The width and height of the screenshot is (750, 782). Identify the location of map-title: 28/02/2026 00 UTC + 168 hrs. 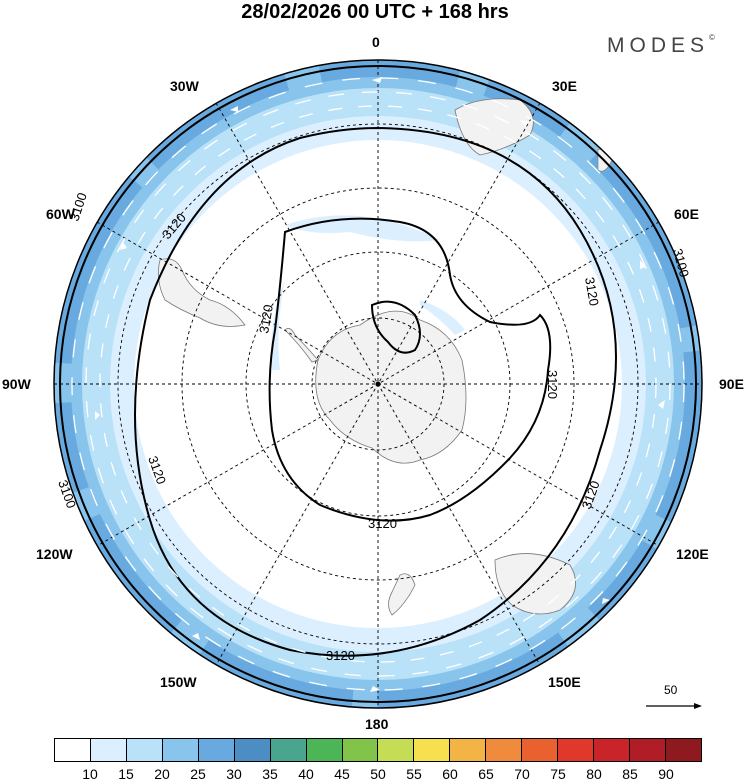
(375, 12).